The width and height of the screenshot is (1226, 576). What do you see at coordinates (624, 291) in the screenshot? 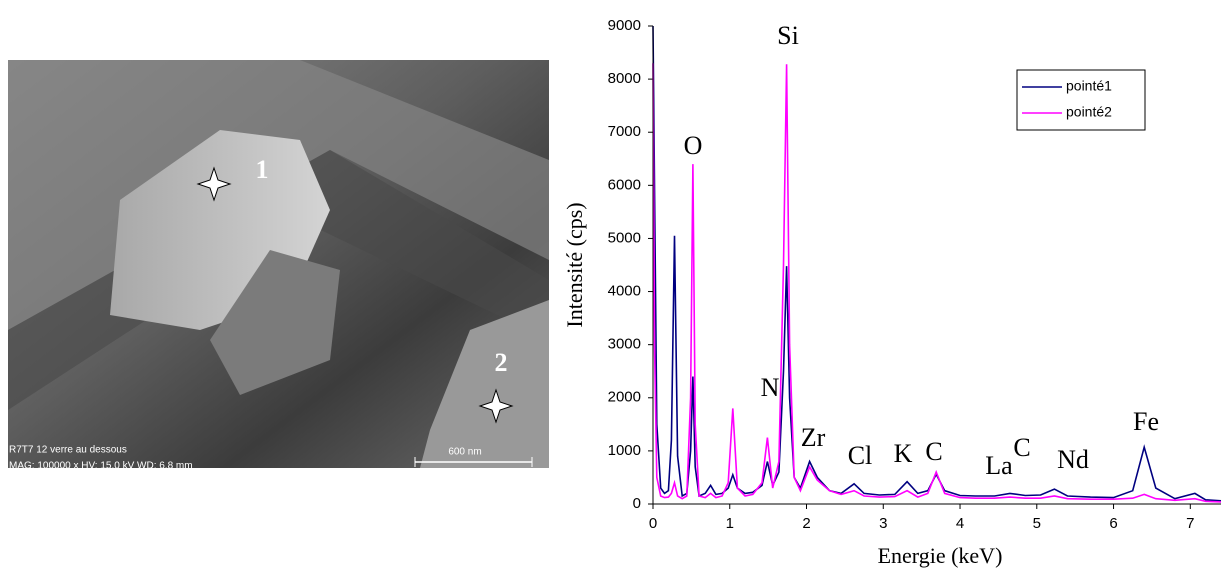
I see `y-tick-label: 4000` at bounding box center [624, 291].